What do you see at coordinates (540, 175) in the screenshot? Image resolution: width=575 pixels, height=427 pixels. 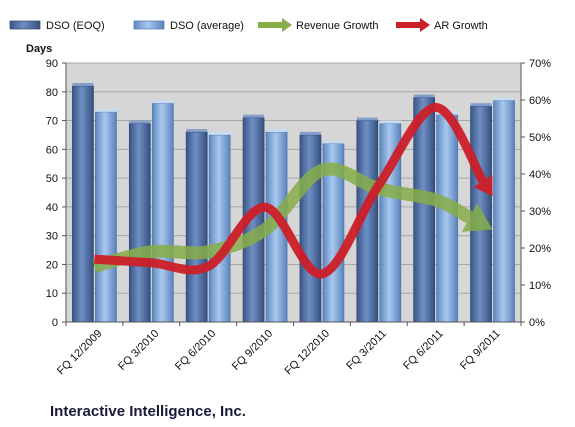 I see `y2-tick-label: 40%` at bounding box center [540, 175].